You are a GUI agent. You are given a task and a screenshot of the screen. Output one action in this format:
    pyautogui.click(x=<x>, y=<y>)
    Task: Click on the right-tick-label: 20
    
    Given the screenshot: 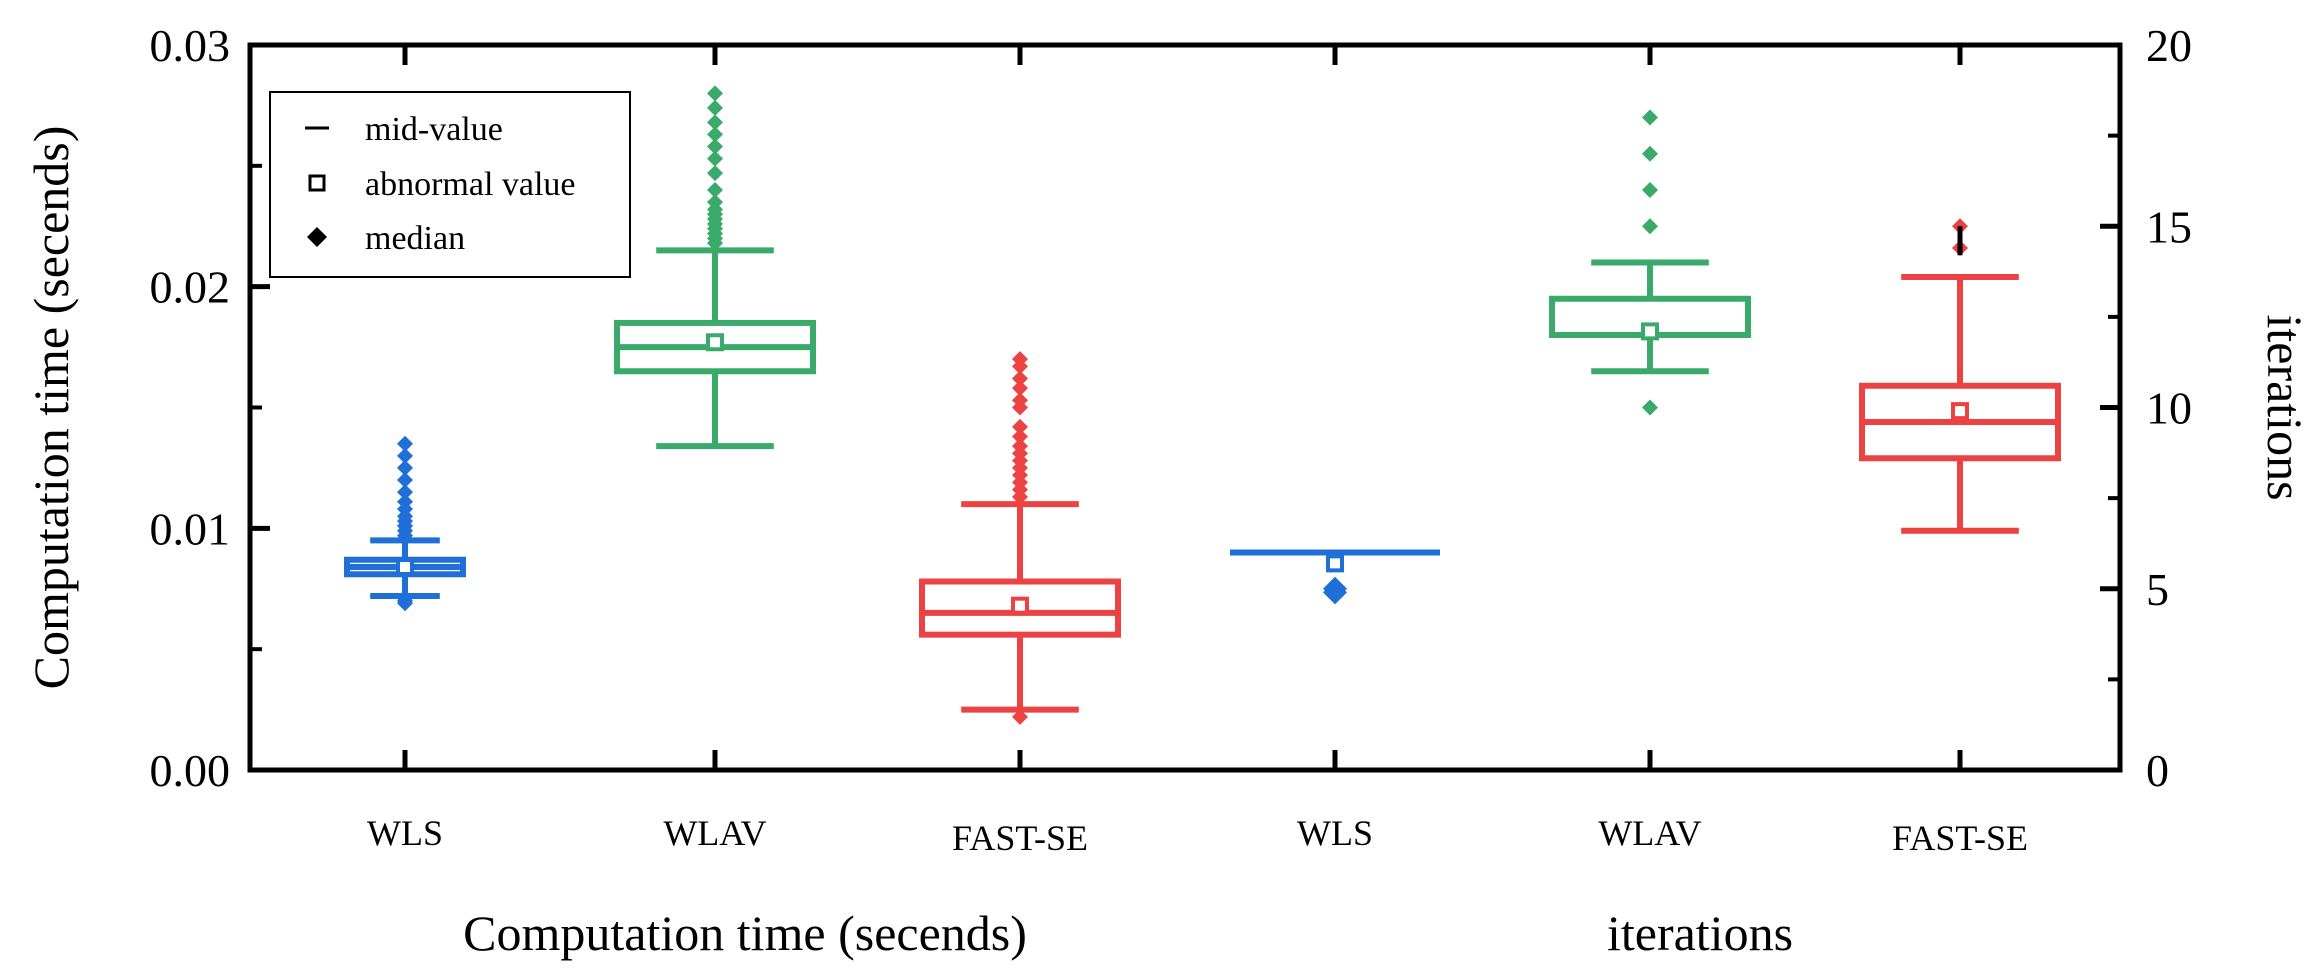 What is the action you would take?
    pyautogui.click(x=2169, y=45)
    